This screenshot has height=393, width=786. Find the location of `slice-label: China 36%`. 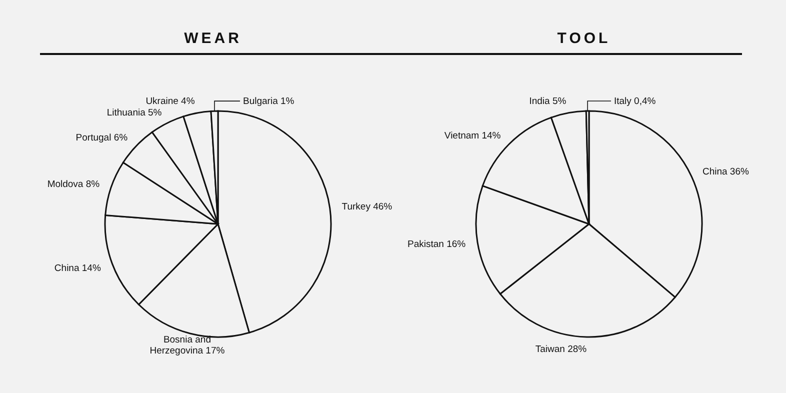

slice-label: China 36% is located at coordinates (726, 172).